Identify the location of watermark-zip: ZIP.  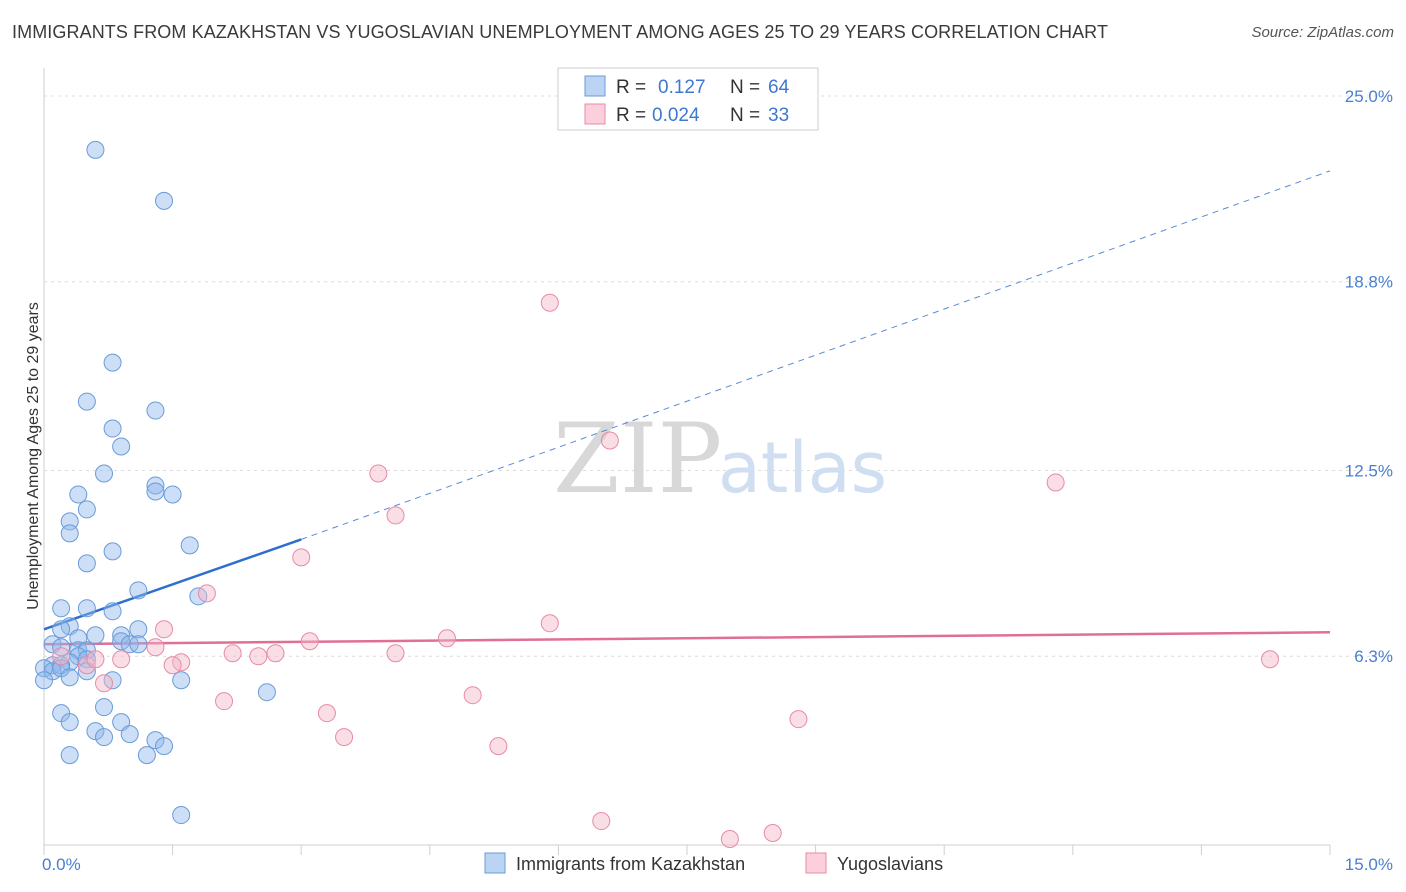
(637, 459).